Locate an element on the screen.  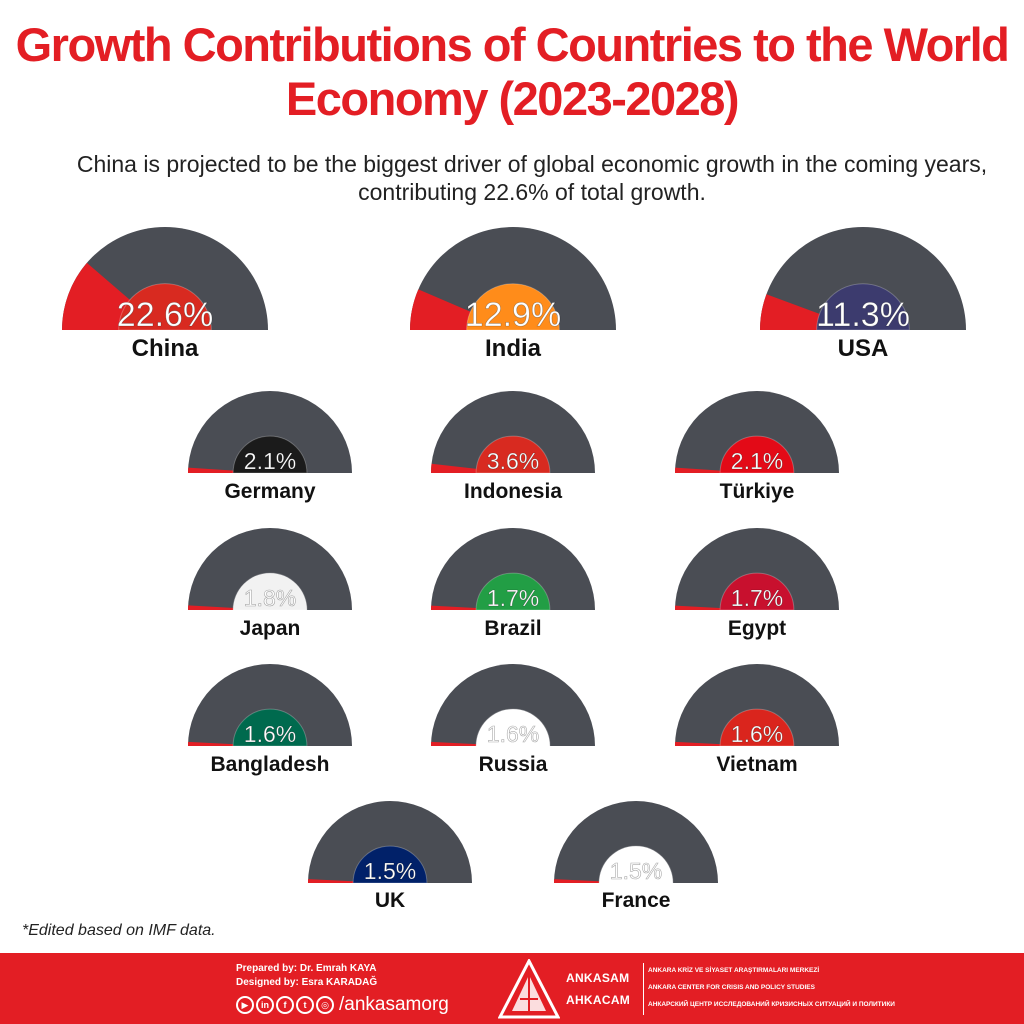
country-label-brazil: Brazil is located at coordinates (512, 628).